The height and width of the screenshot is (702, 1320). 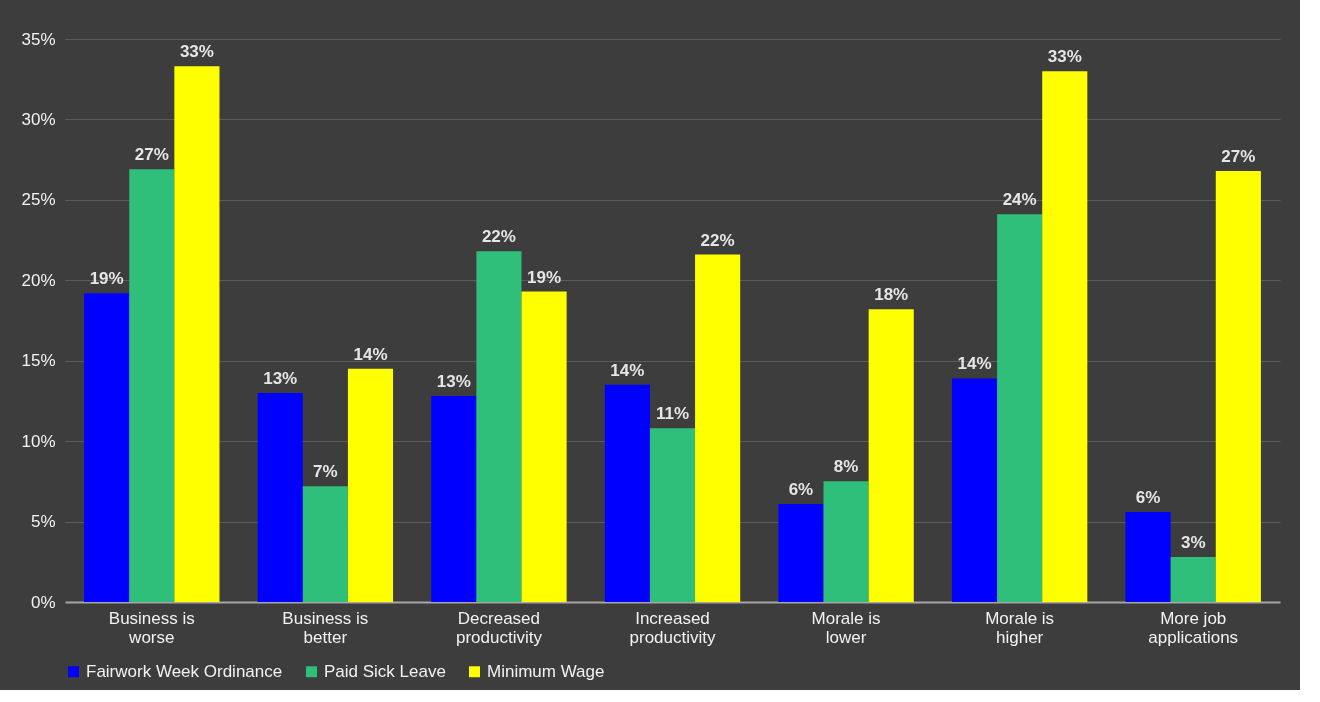 I want to click on y-tick-label: 10%, so click(x=38, y=441).